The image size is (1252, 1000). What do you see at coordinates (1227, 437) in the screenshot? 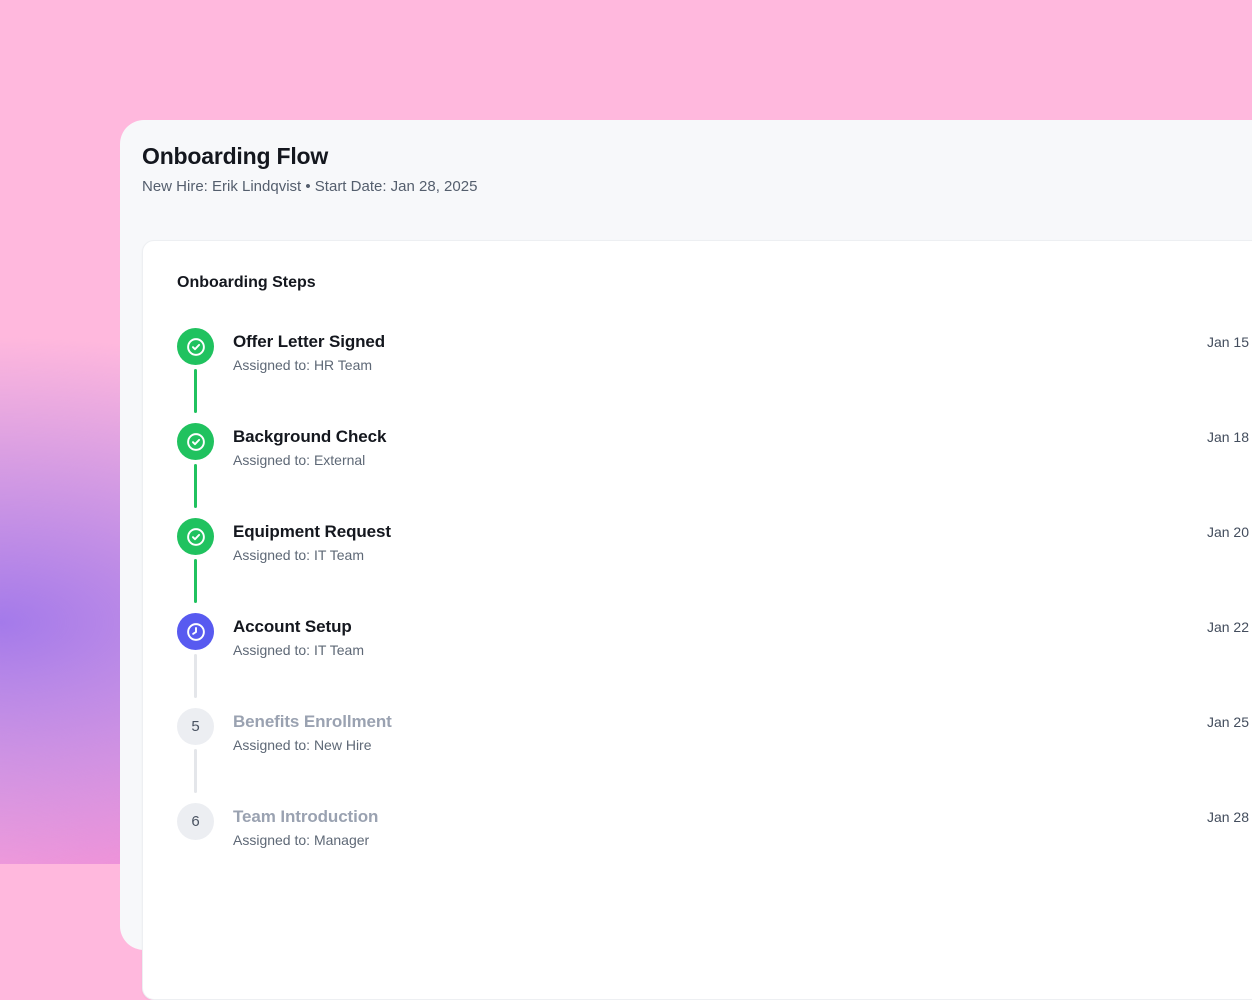
I see `step-due-date: Jan 18` at bounding box center [1227, 437].